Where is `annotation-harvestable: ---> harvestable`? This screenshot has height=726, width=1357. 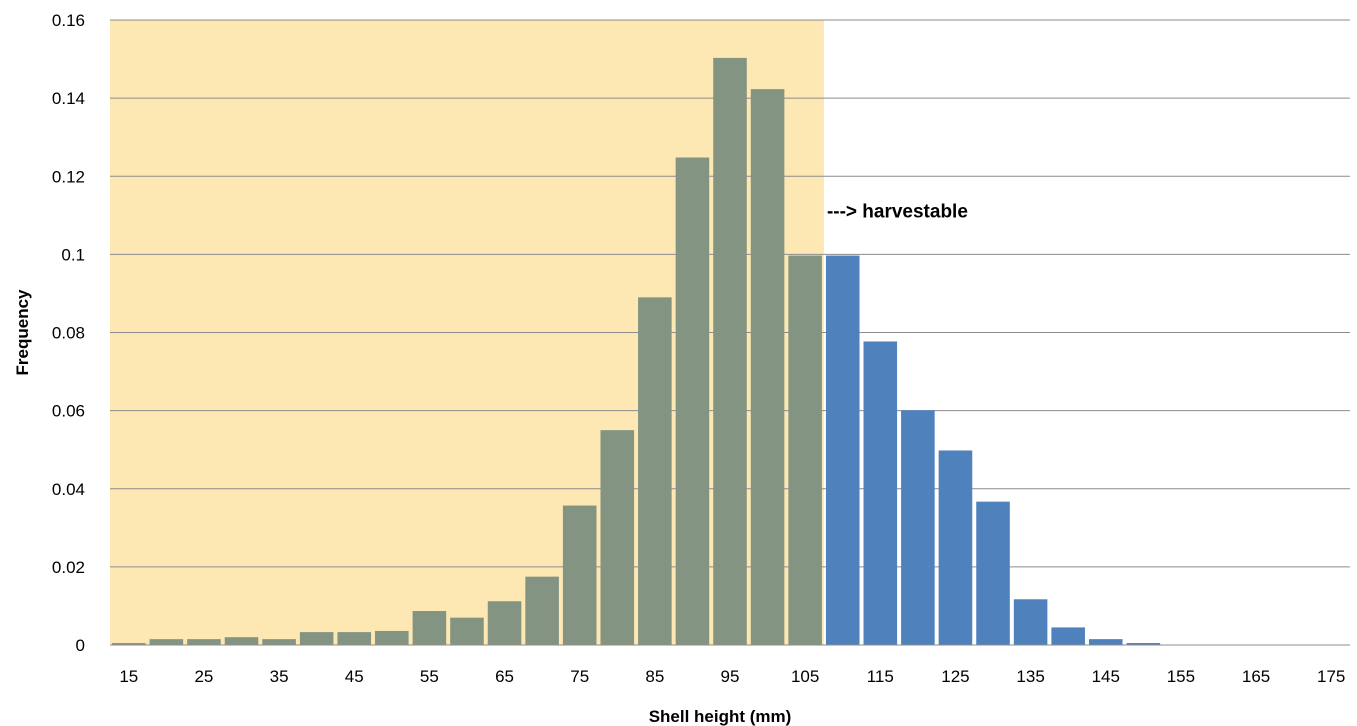
annotation-harvestable: ---> harvestable is located at coordinates (897, 211).